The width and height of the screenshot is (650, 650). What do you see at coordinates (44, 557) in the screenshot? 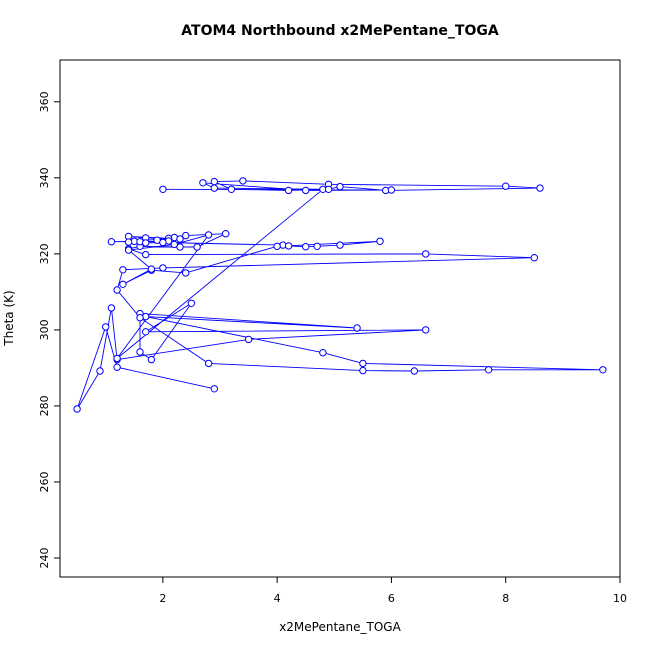
I see `y-tick-label: 240` at bounding box center [44, 557].